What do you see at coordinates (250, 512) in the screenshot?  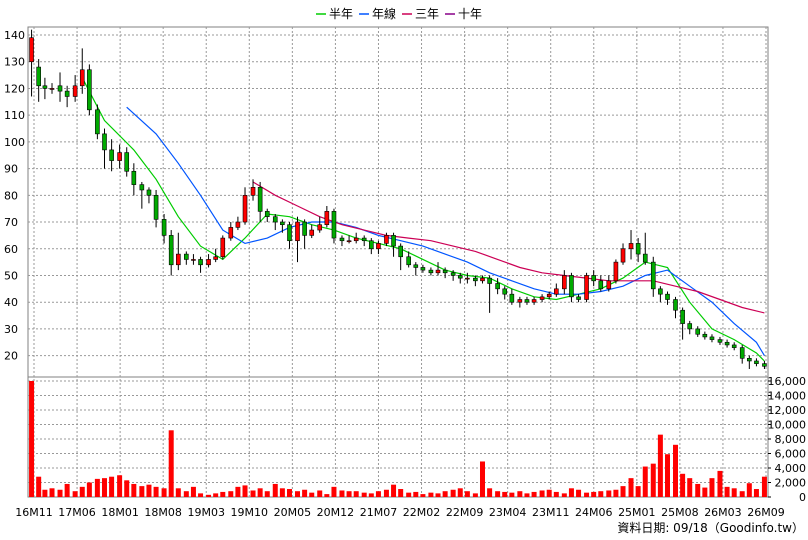 I see `x-tick-label-5: 19M10` at bounding box center [250, 512].